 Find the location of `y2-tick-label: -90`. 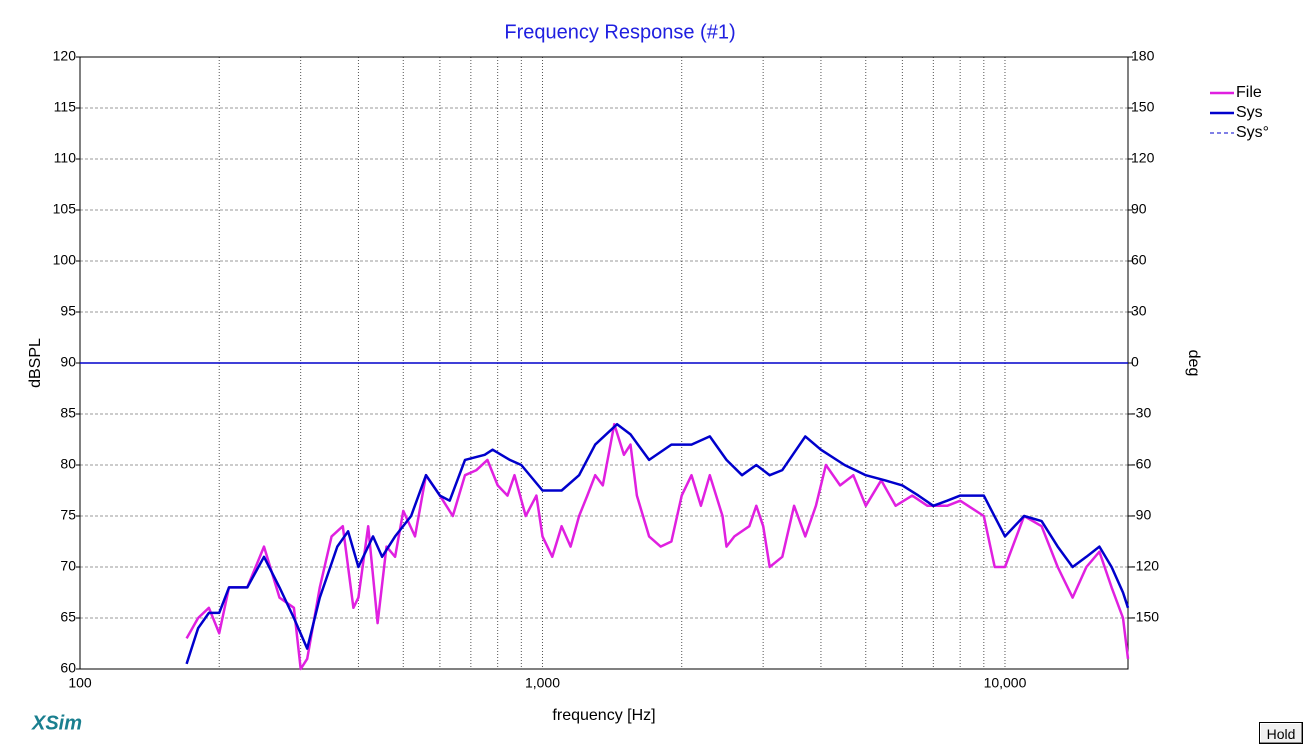

y2-tick-label: -90 is located at coordinates (1141, 515).